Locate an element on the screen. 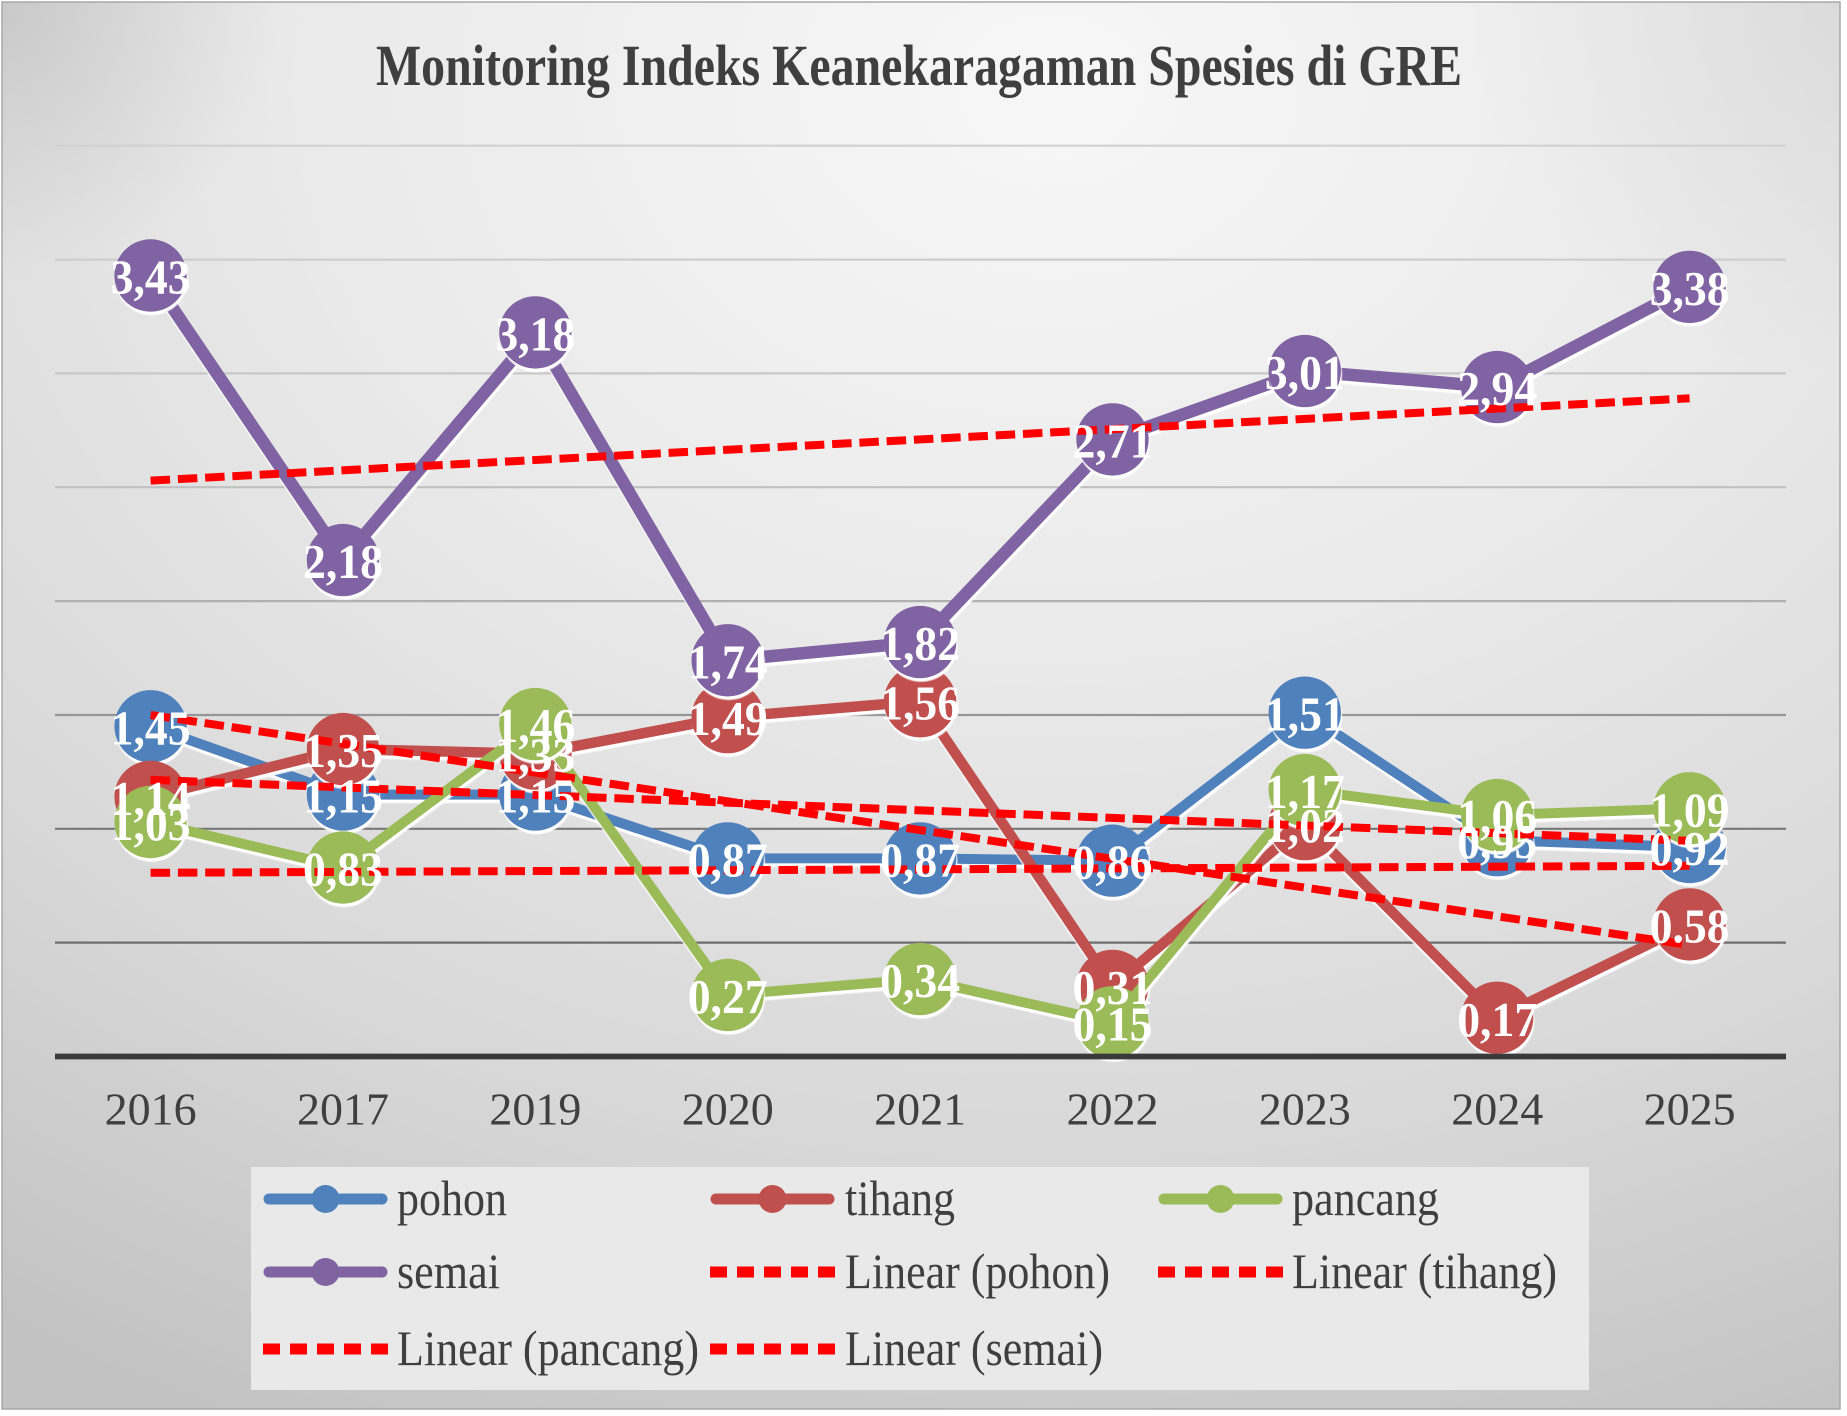  svg-text: 1,33 is located at coordinates (535, 755).